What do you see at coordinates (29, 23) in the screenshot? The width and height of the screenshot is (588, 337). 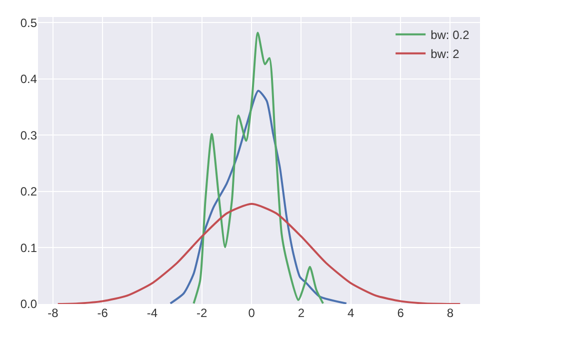 I see `y-tick-label: 0.5` at bounding box center [29, 23].